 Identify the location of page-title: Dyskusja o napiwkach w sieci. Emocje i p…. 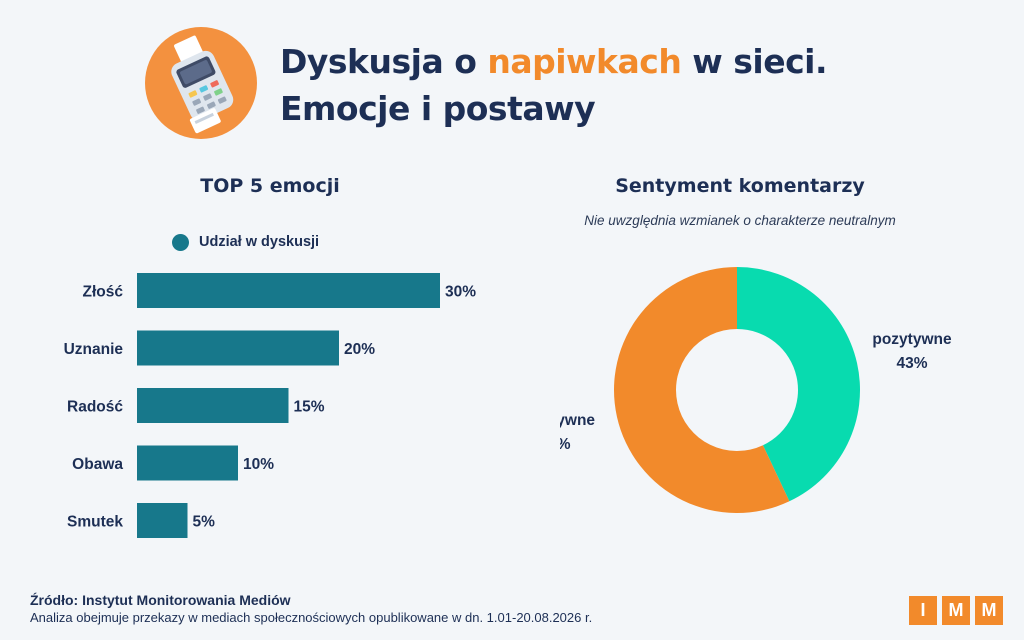
(630, 85).